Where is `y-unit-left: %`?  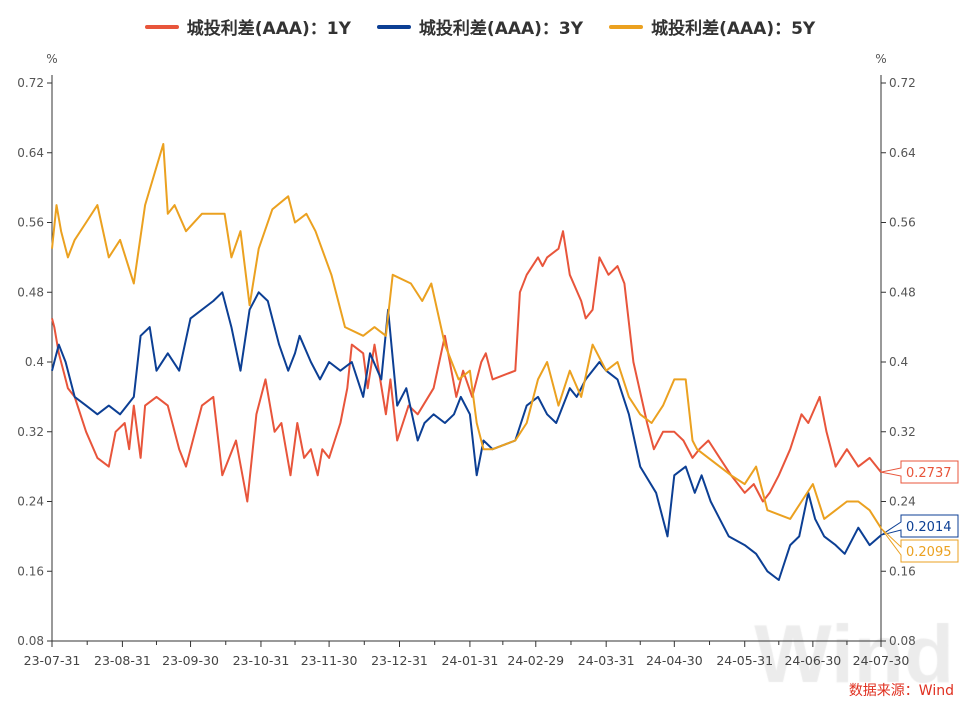
y-unit-left: % is located at coordinates (51, 59).